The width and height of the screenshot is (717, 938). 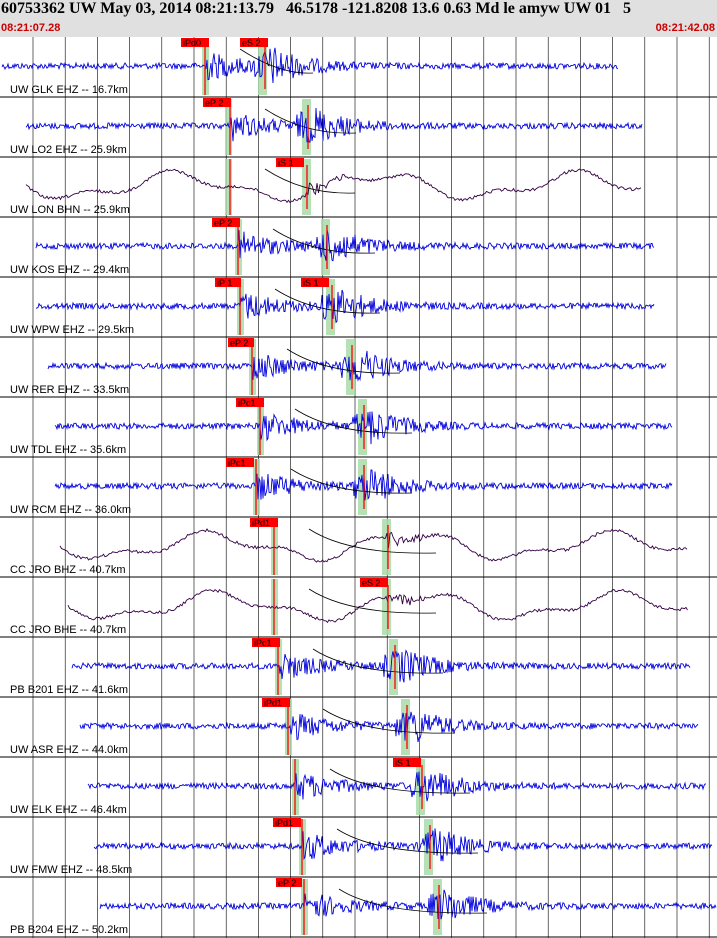 What do you see at coordinates (69, 930) in the screenshot?
I see `station-label: PB B204 EHZ -- 50.2km` at bounding box center [69, 930].